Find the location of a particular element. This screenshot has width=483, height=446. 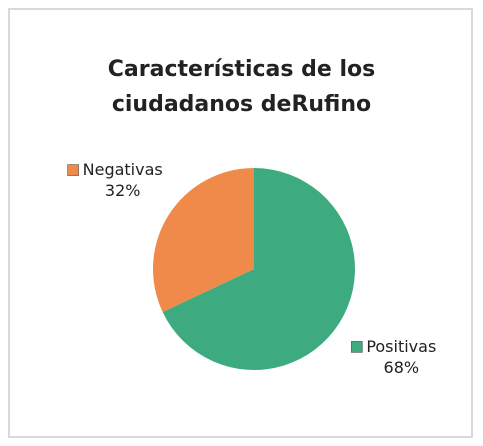

legend-label: Positivas is located at coordinates (401, 346).